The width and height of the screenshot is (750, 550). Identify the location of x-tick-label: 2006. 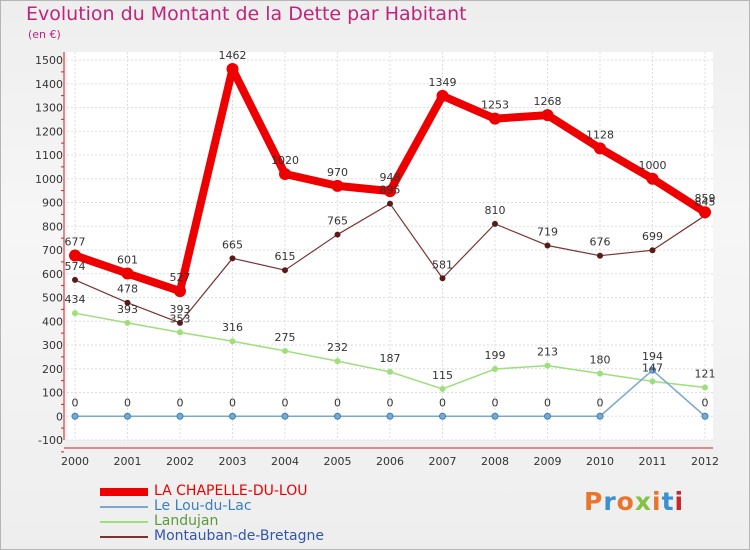
(390, 461).